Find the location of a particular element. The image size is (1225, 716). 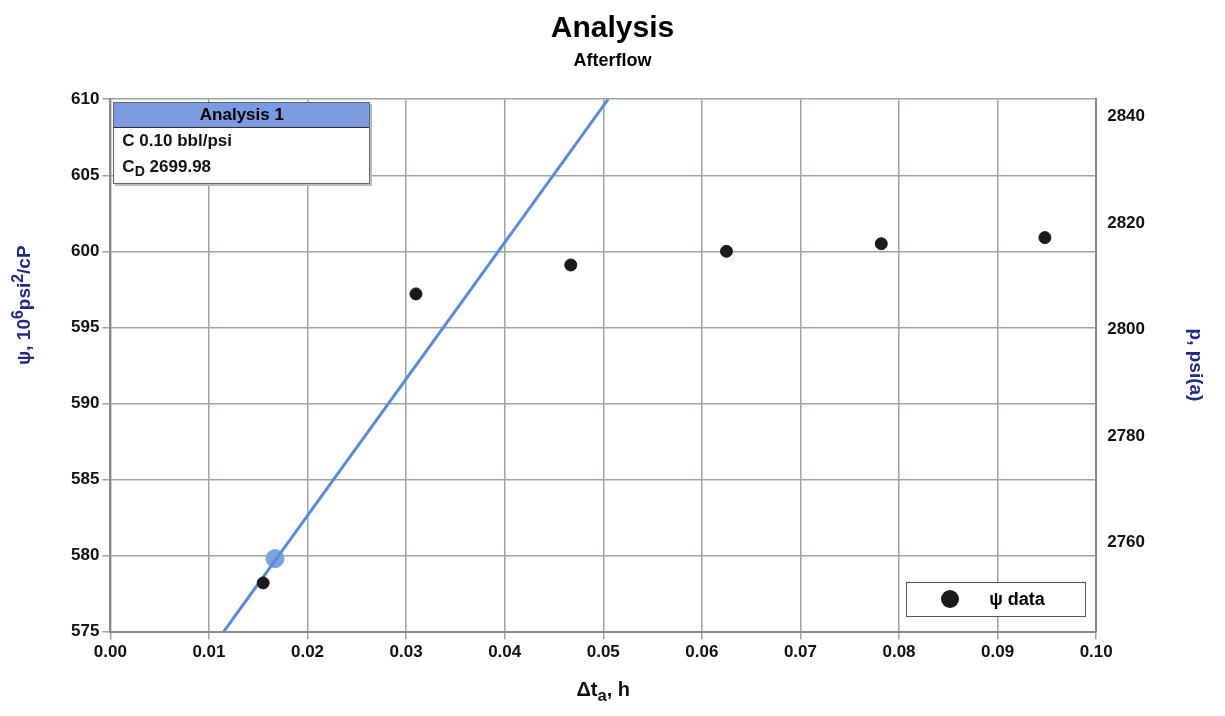

y-tick-label: 610 is located at coordinates (85, 98).